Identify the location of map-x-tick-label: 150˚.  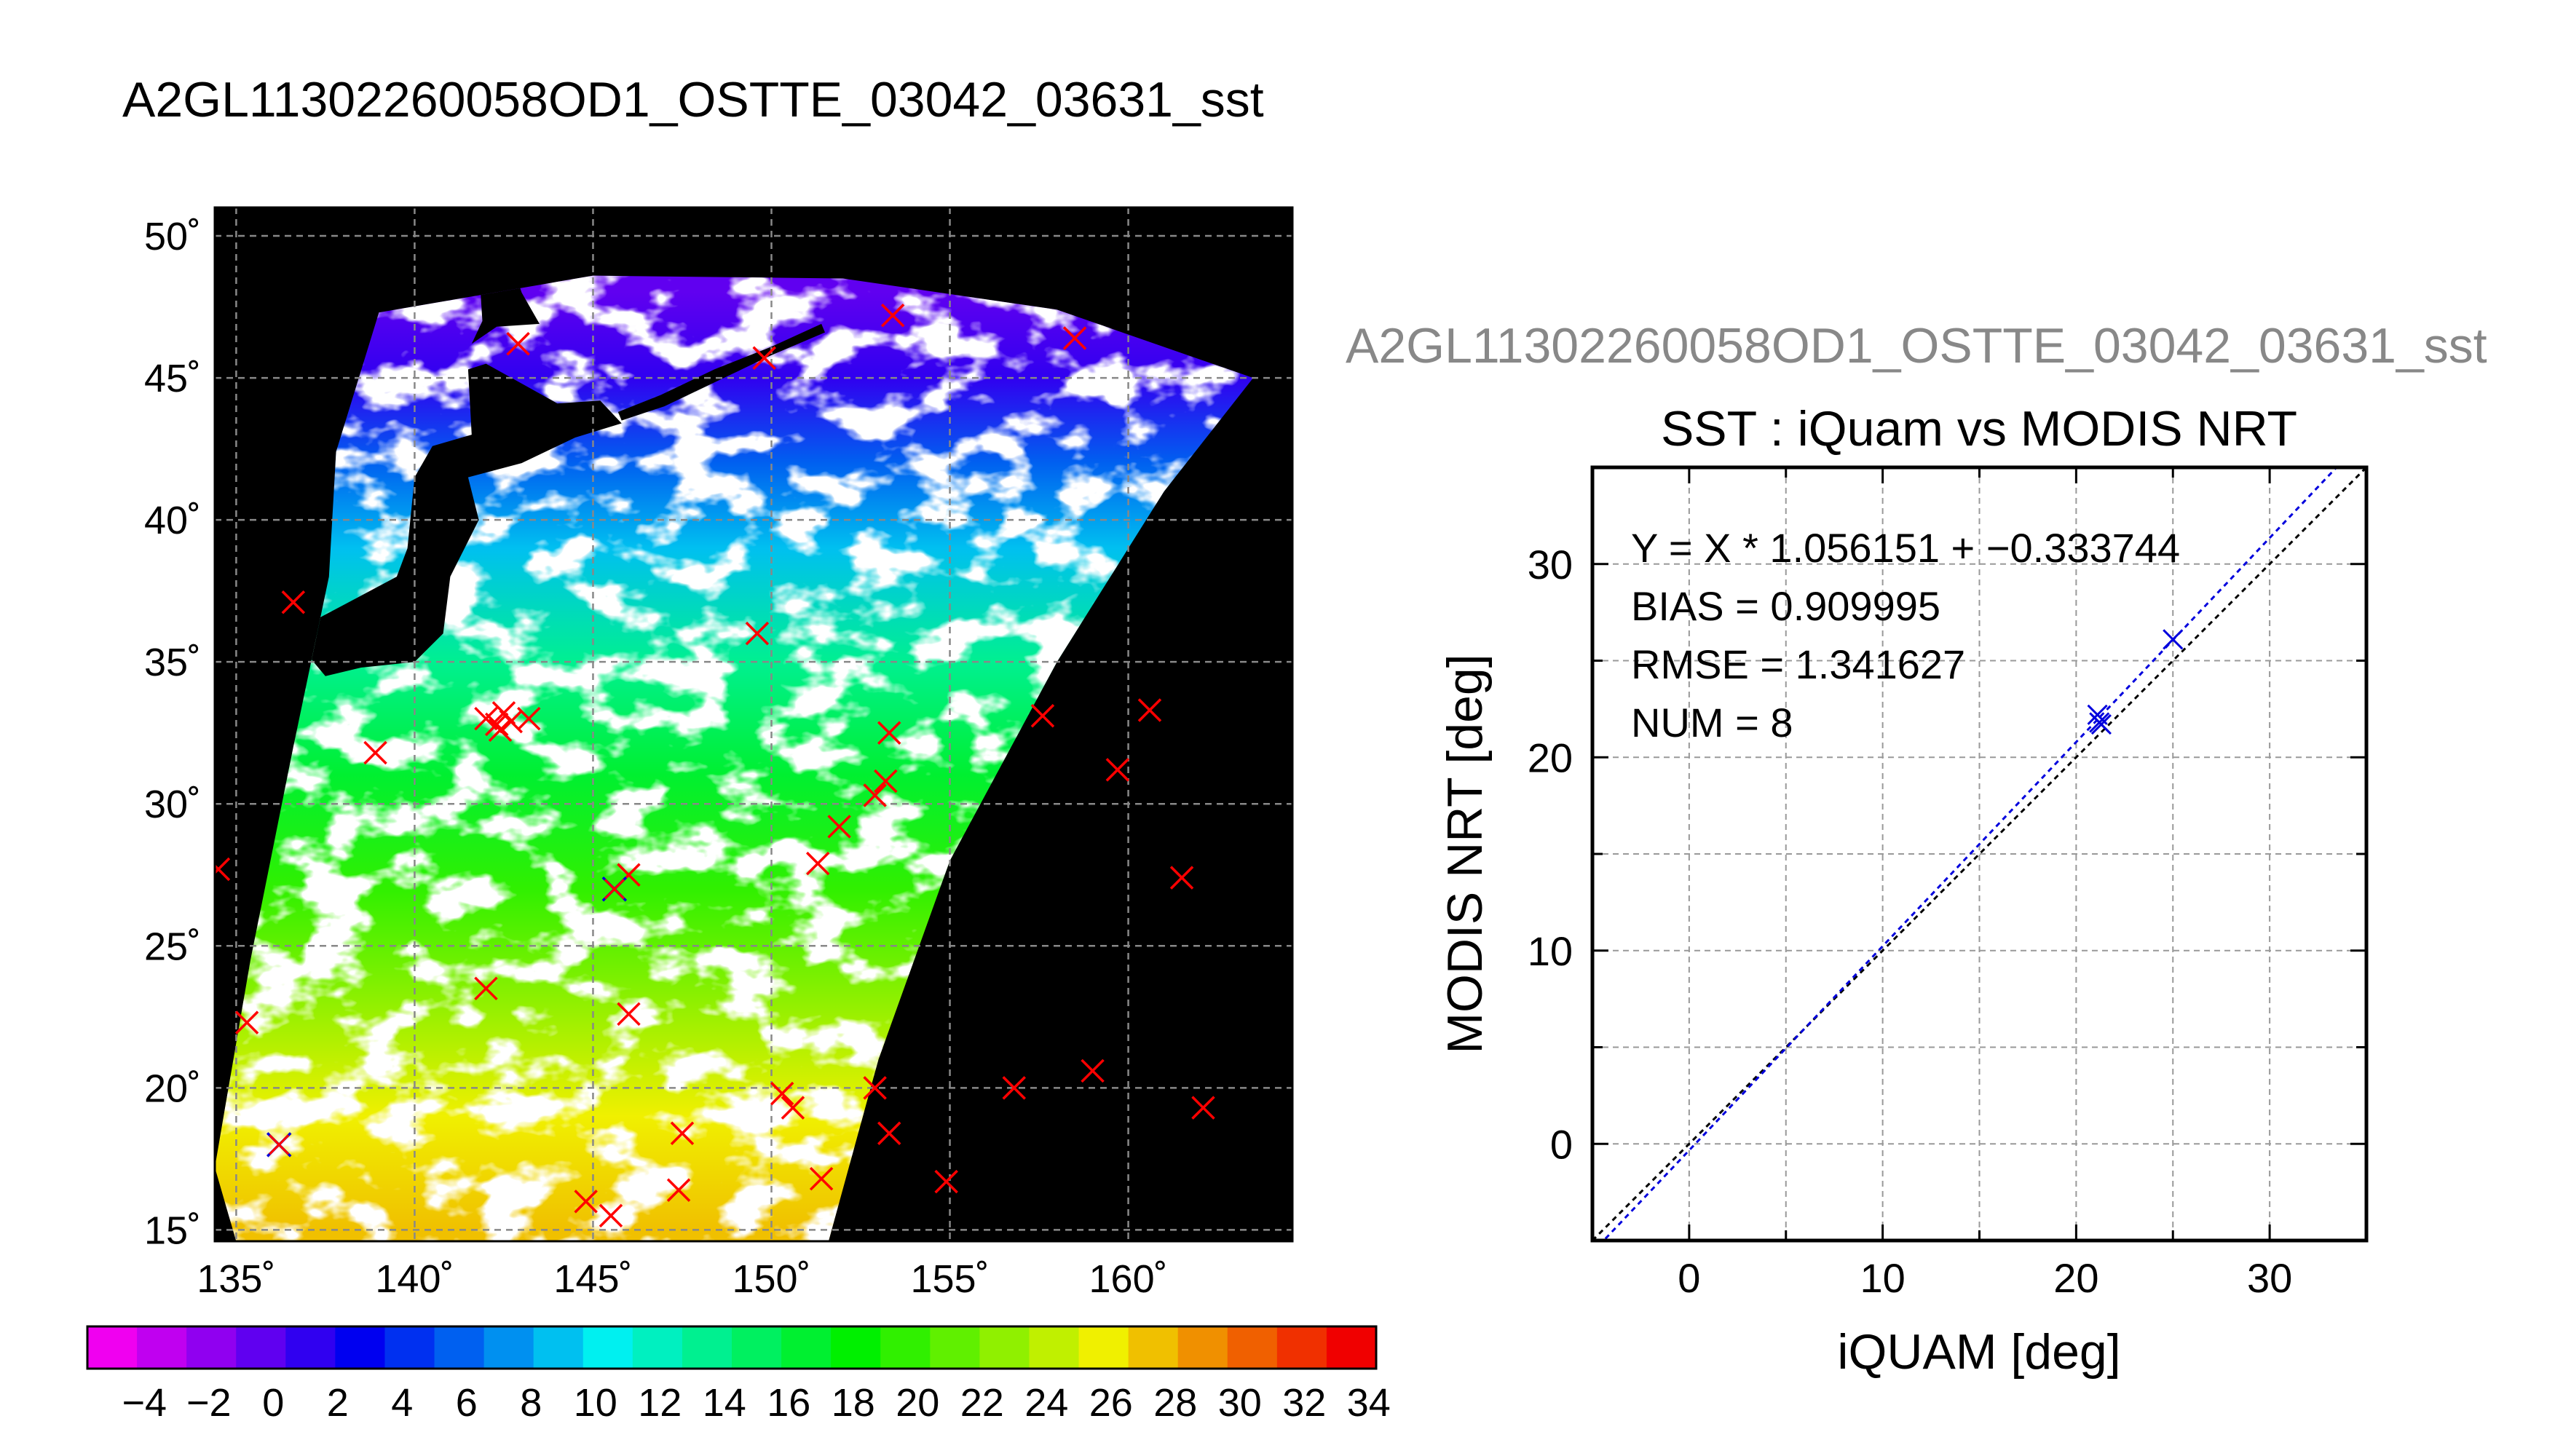
(771, 1279).